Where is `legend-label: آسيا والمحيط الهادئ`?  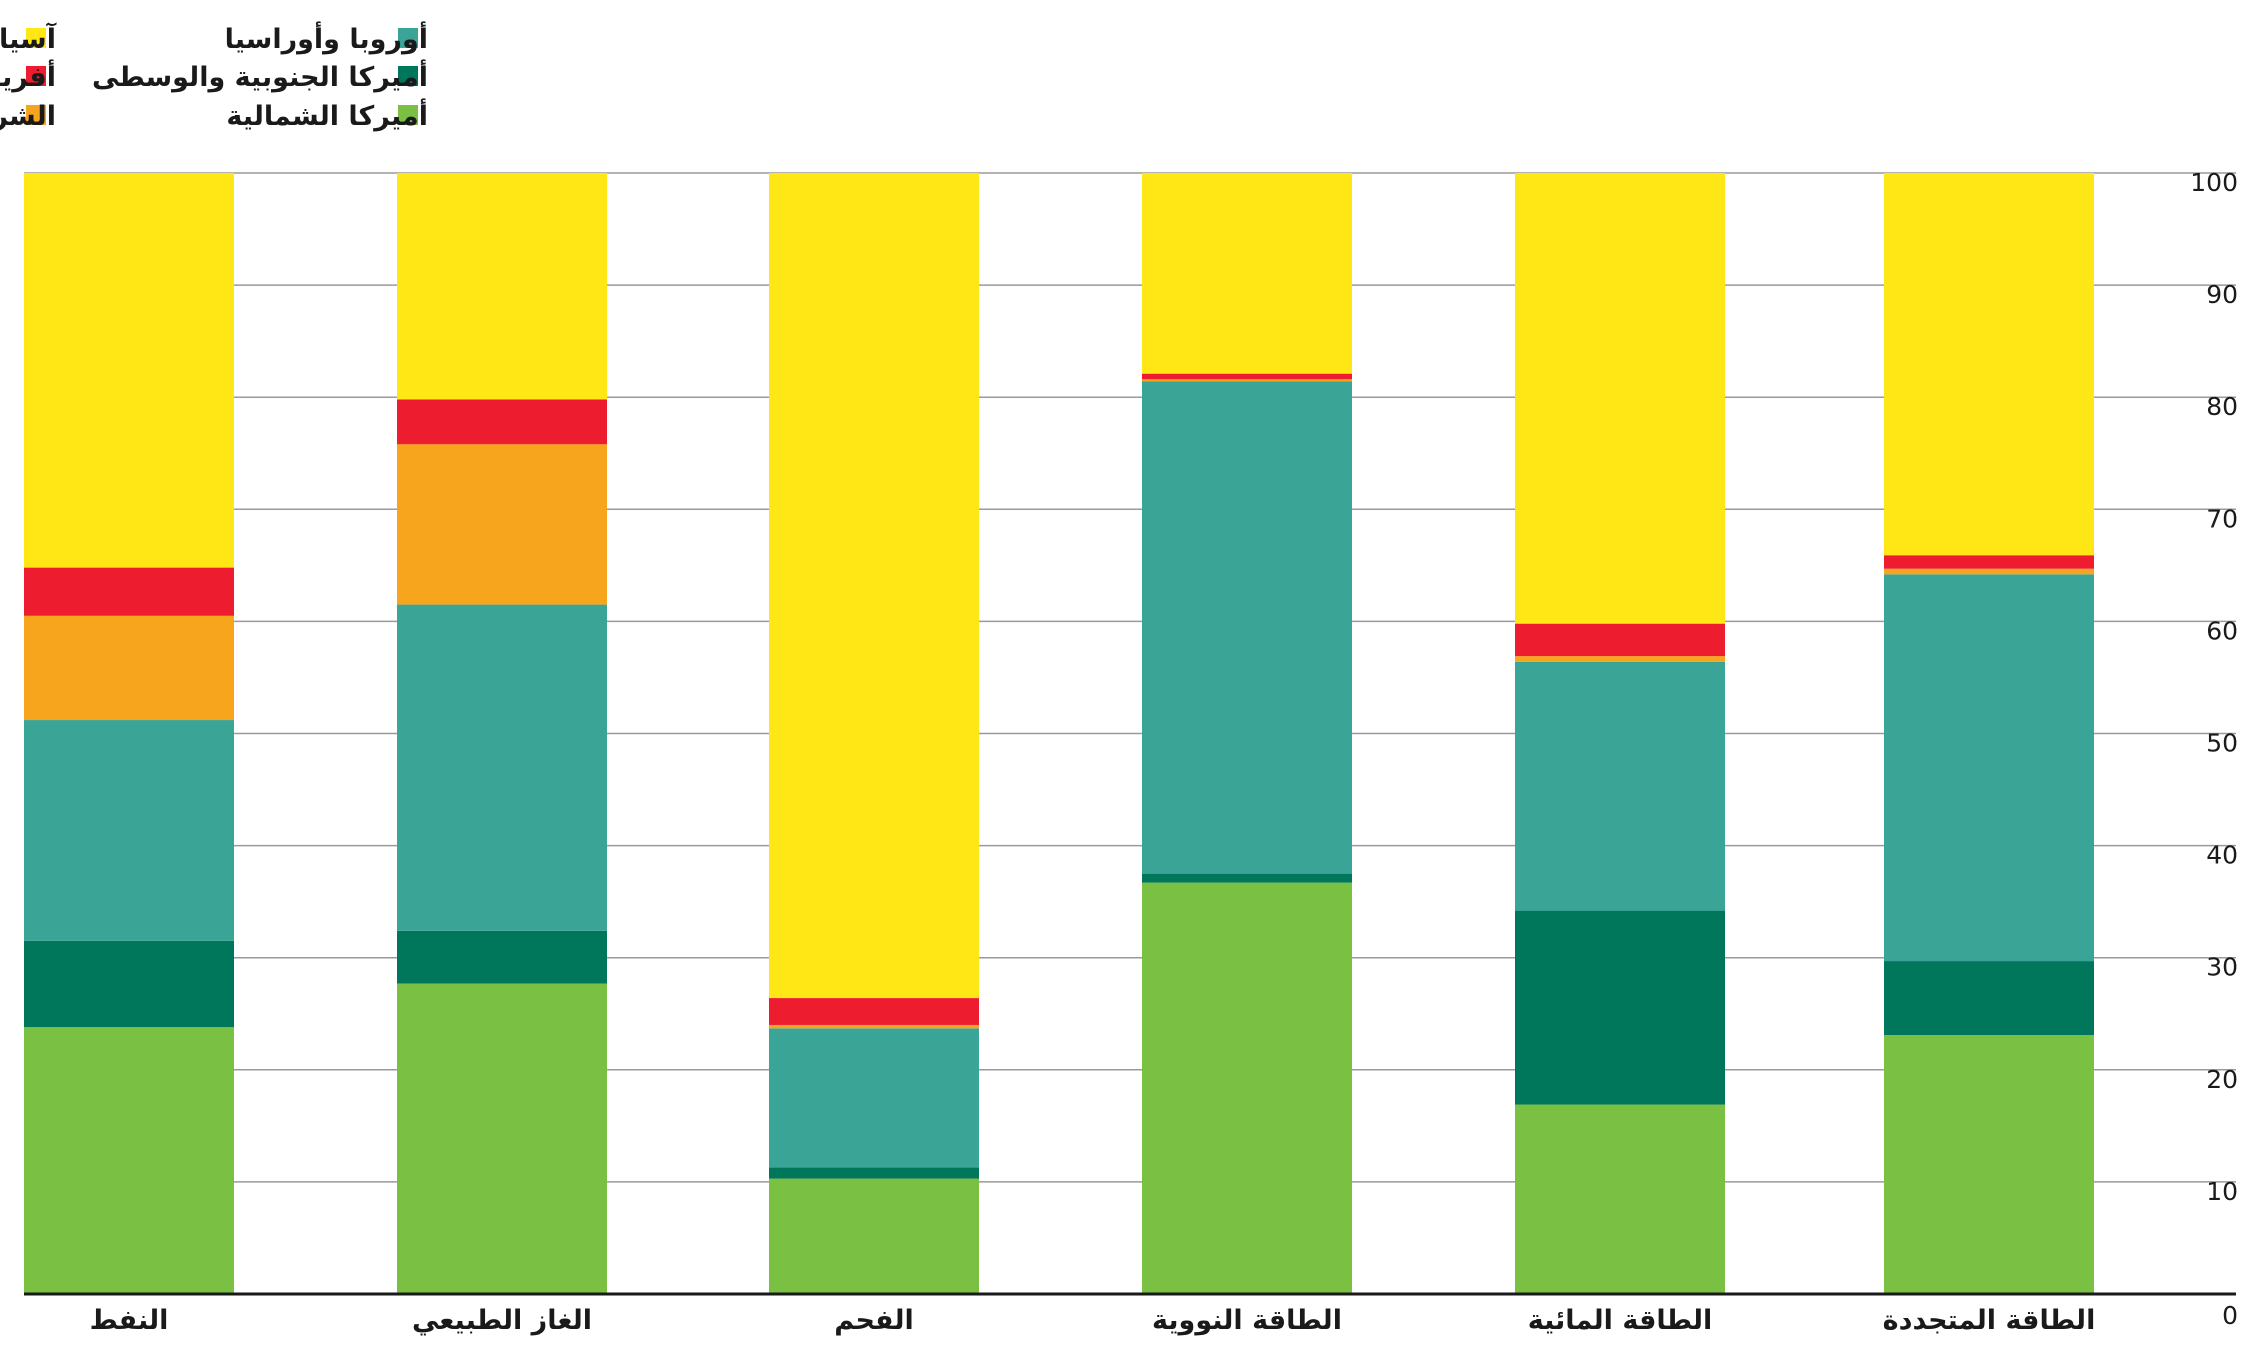 legend-label: آسيا والمحيط الهادئ is located at coordinates (28, 38).